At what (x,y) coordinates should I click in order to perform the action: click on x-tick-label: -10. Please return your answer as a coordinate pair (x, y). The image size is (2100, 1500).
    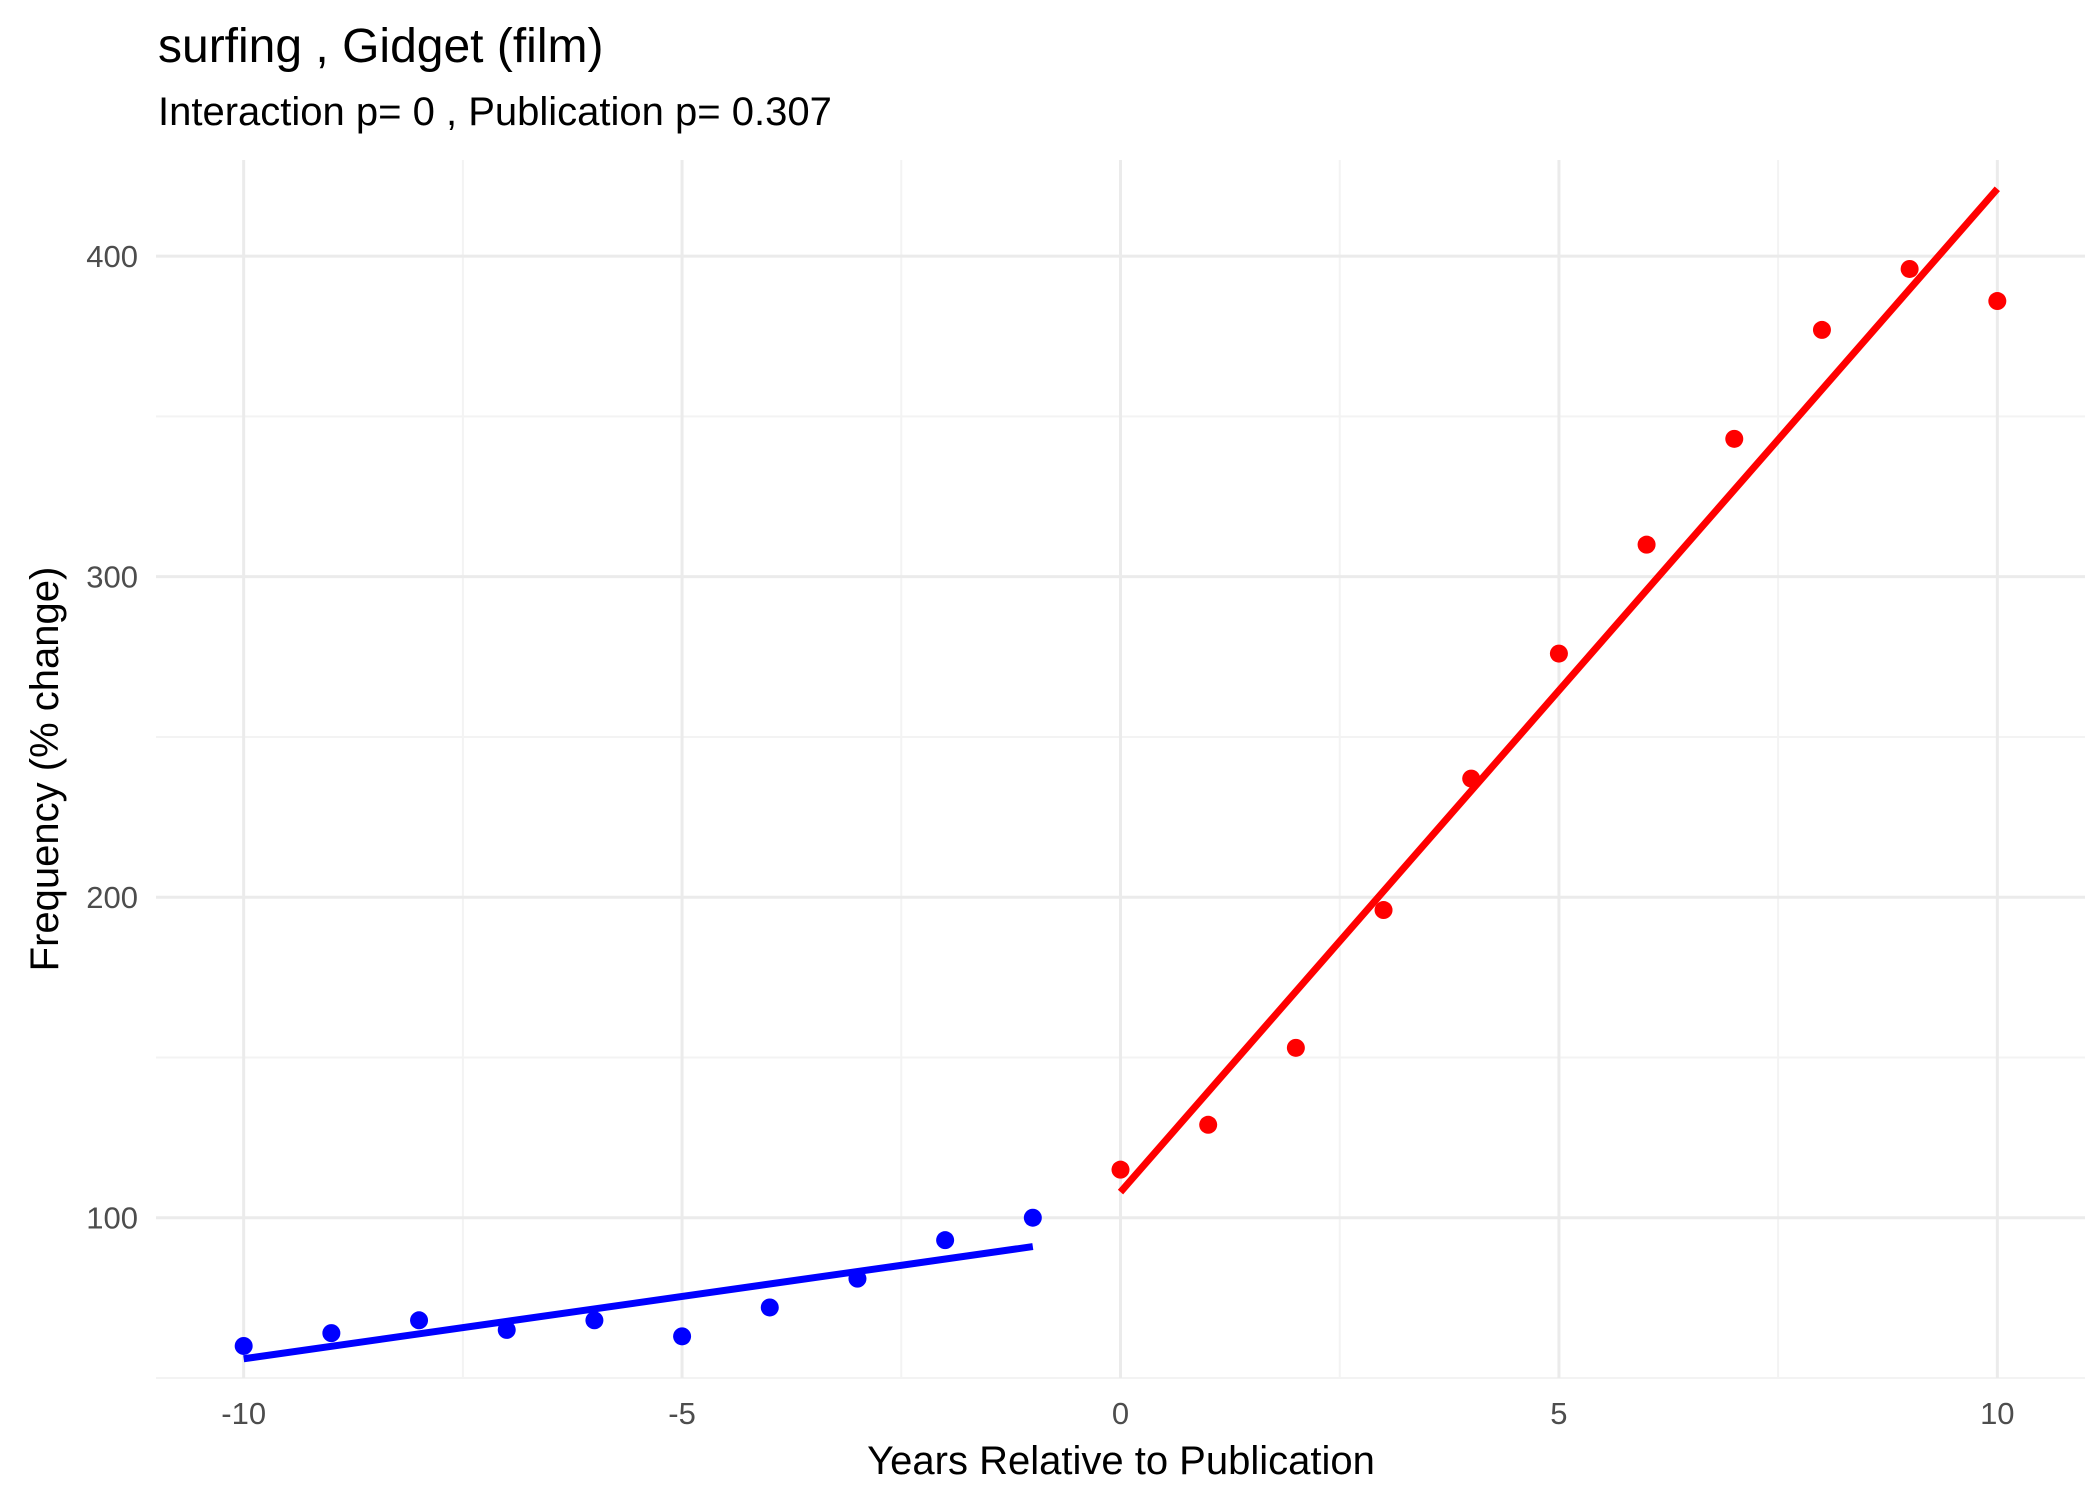
    Looking at the image, I should click on (243, 1413).